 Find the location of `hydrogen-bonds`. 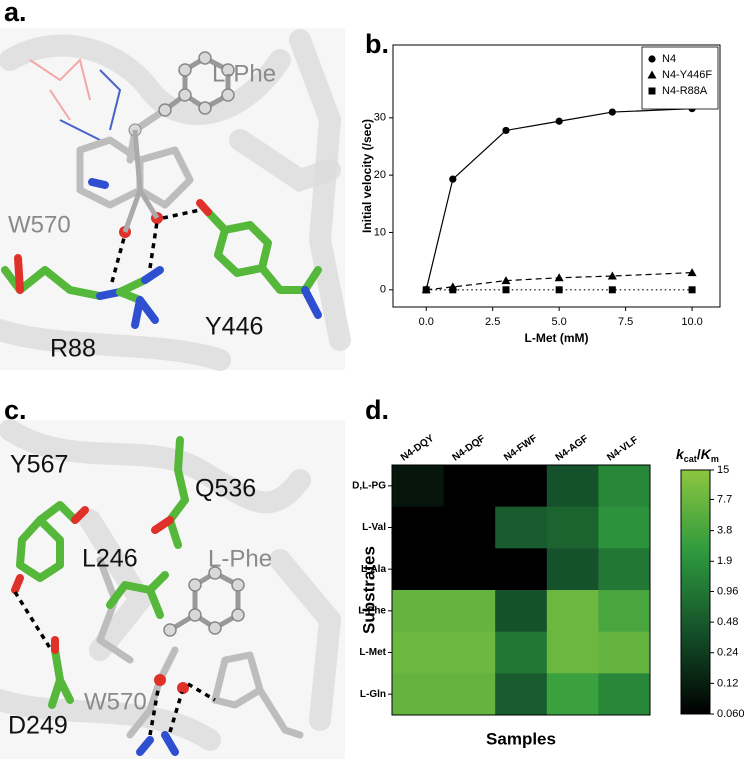

hydrogen-bonds is located at coordinates (155, 245).